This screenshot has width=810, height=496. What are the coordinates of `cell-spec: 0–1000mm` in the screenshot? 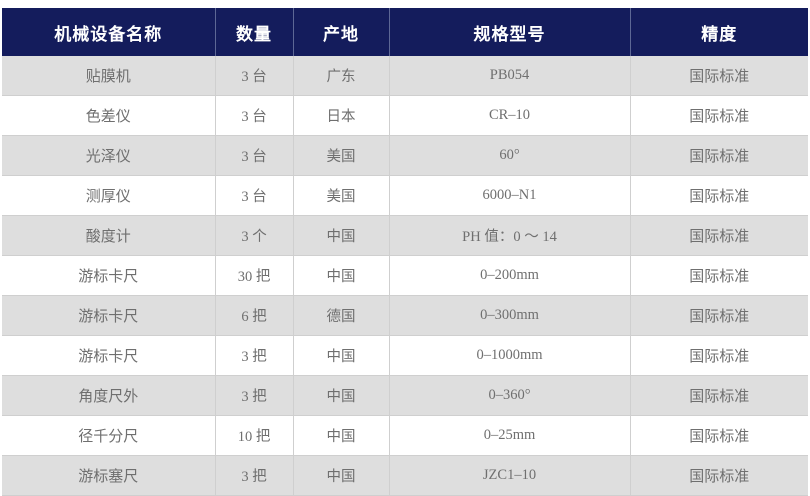 It's located at (510, 355).